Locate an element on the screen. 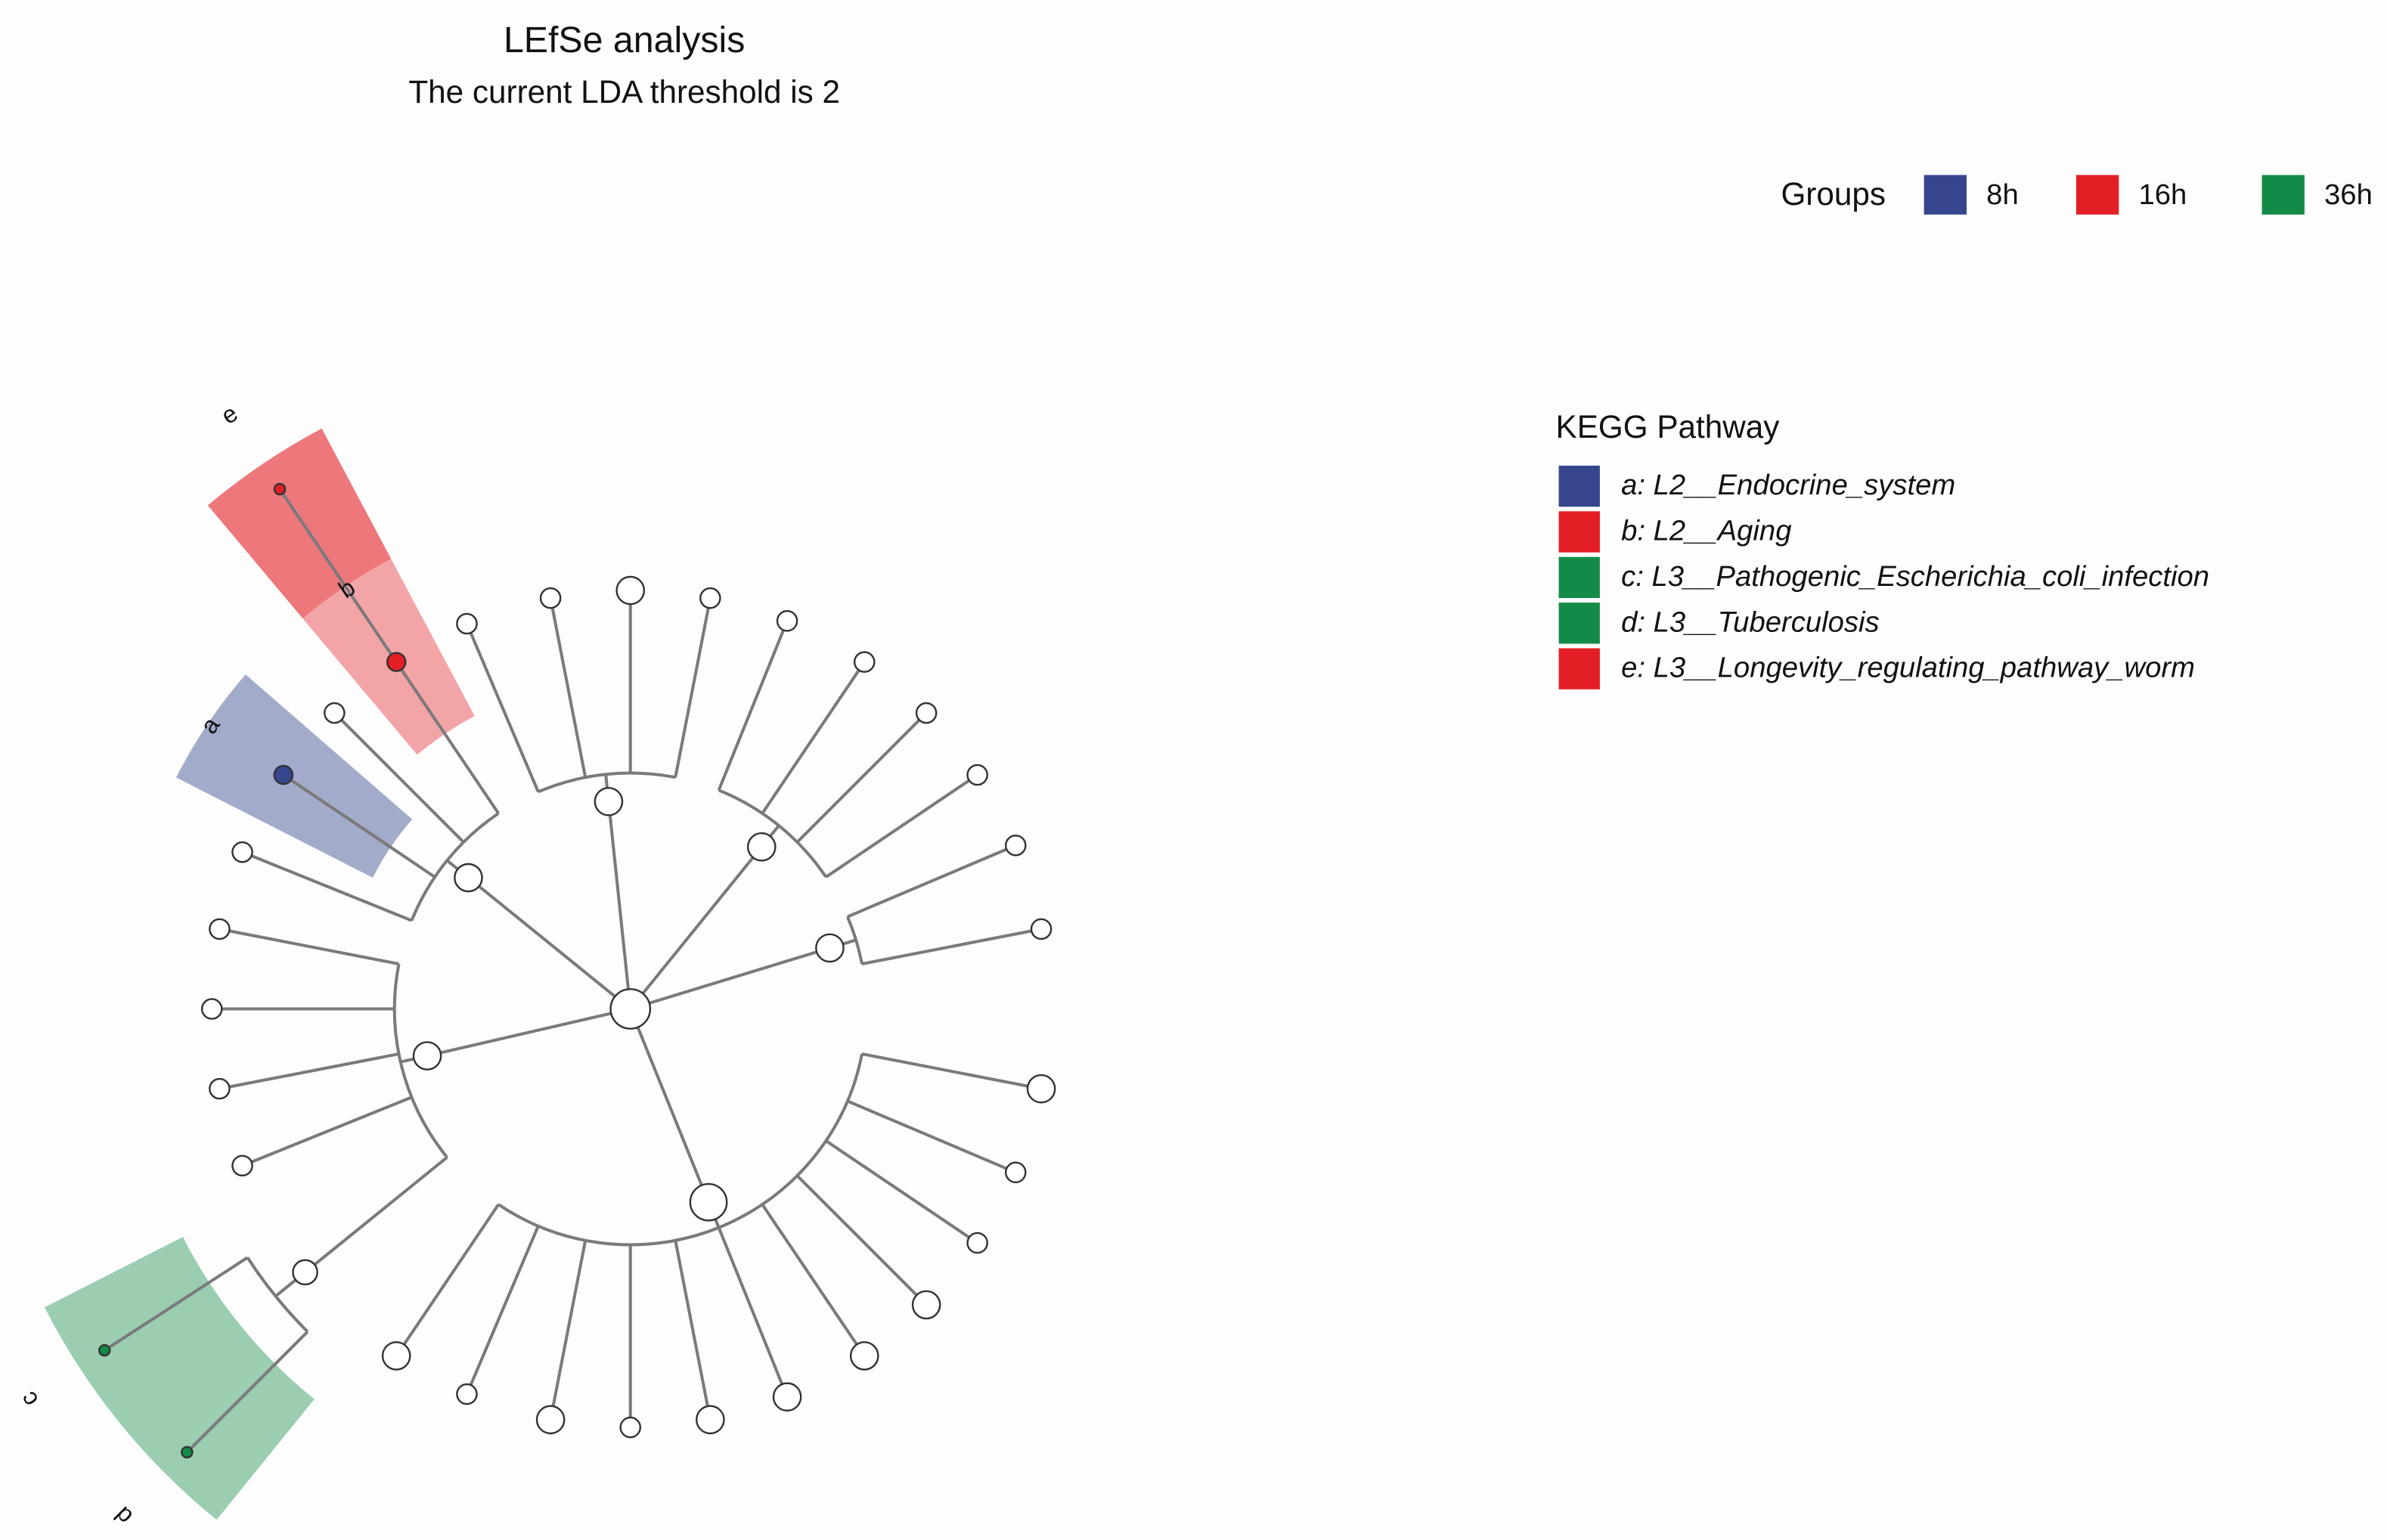  legend-label: e: L3__Longevity_regulating_pathway_worm is located at coordinates (1908, 668).